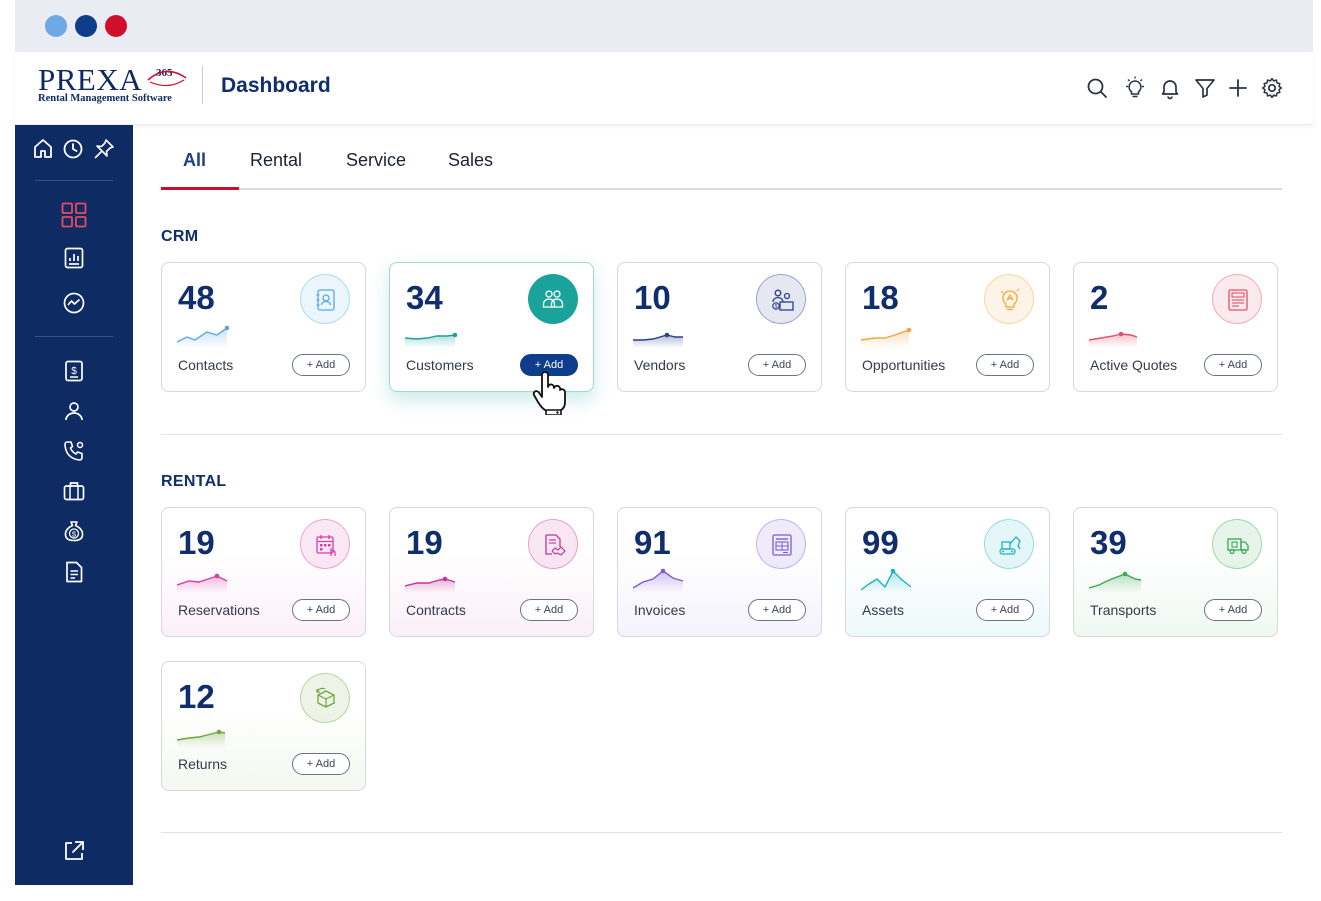 Image resolution: width=1321 pixels, height=901 pixels. Describe the element at coordinates (781, 544) in the screenshot. I see `invoice-icon` at that location.